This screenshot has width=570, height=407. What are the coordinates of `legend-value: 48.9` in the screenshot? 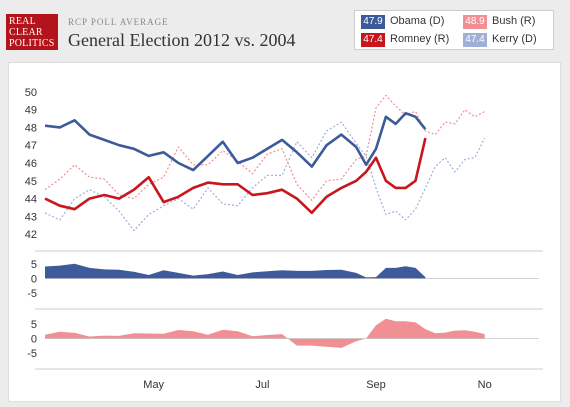 It's located at (475, 22).